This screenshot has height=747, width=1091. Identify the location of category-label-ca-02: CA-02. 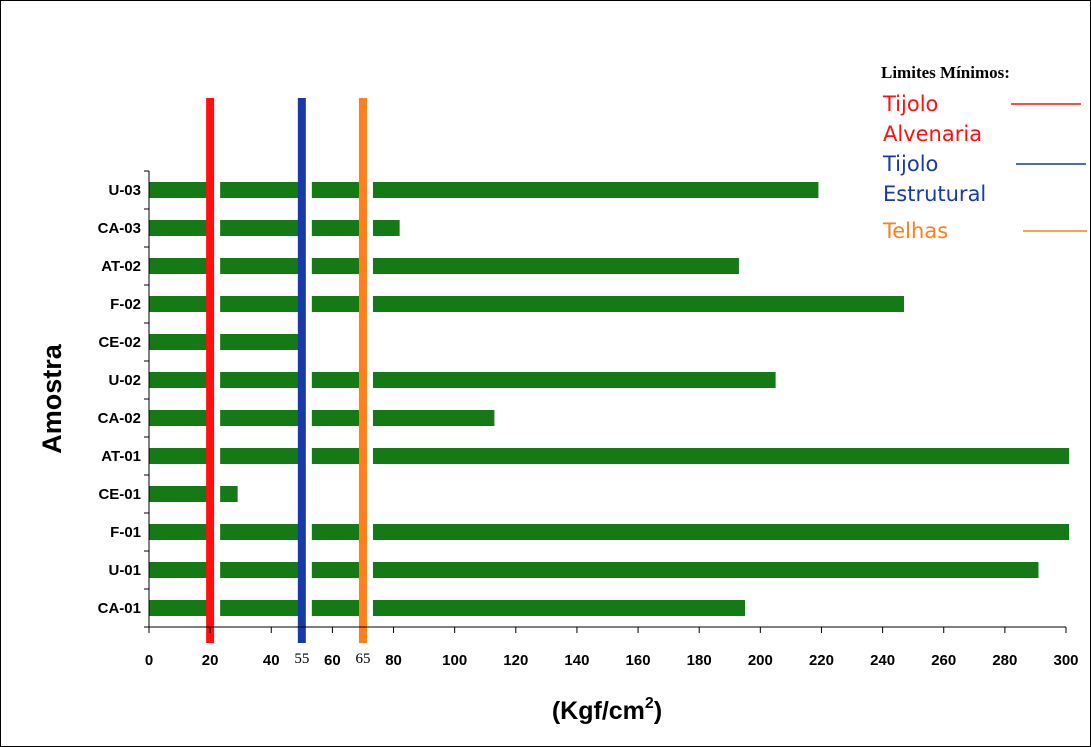
(119, 418).